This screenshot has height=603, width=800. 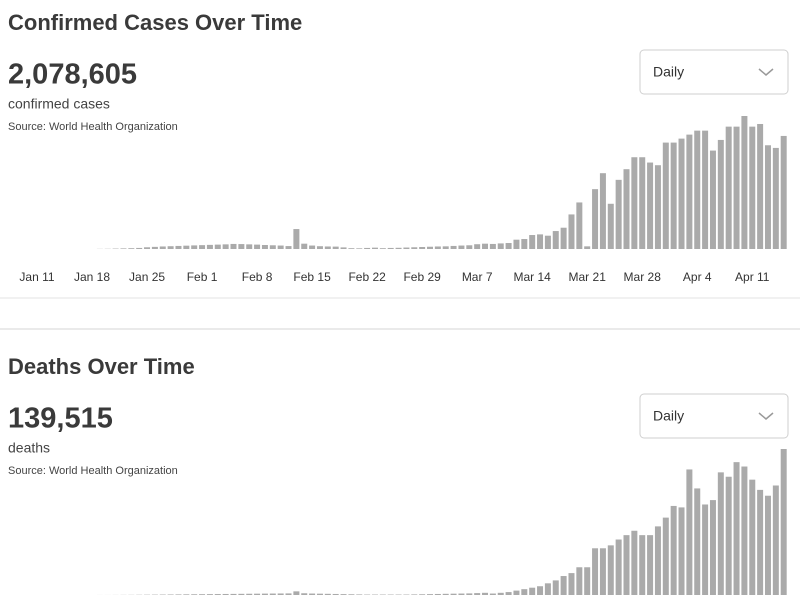 I want to click on headline-number: 2,078,605, so click(x=72, y=75).